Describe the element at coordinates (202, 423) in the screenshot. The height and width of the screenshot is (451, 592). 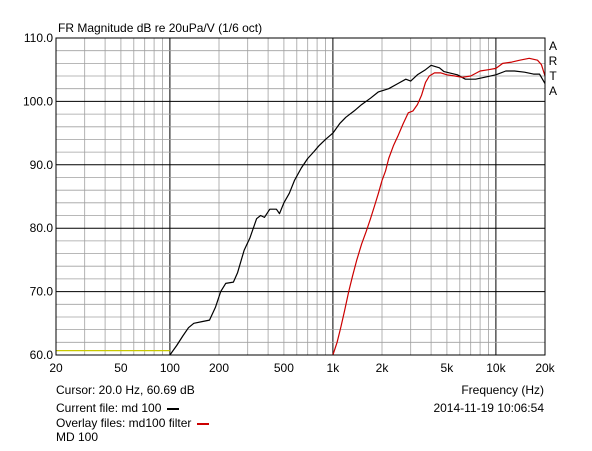
I see `overlay-file-swatch` at that location.